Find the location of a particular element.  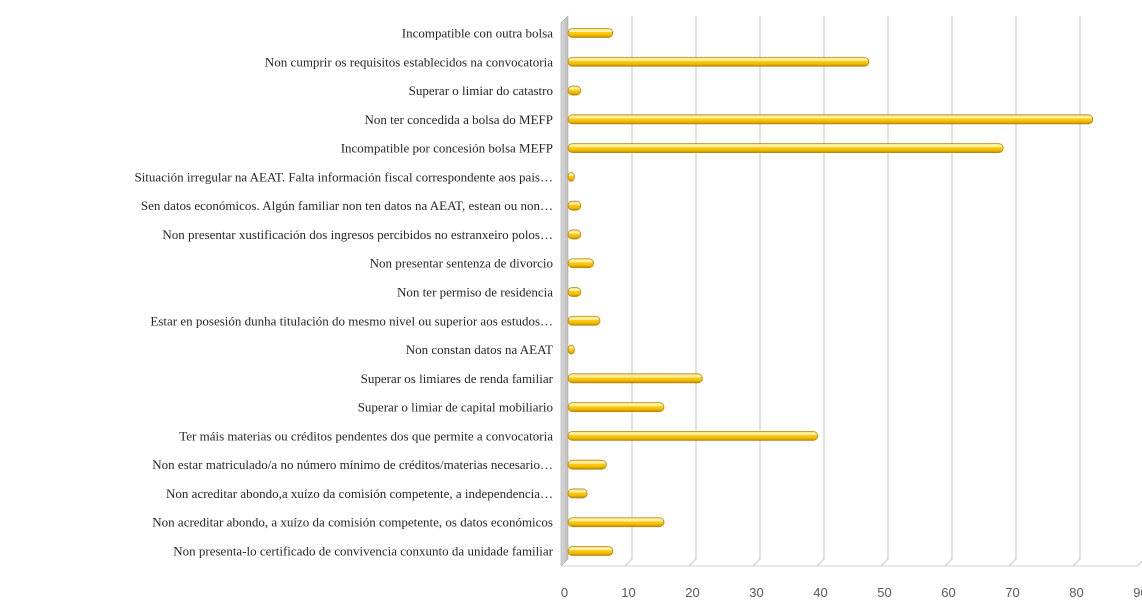

category-label: Superar os limiares de renda familiar is located at coordinates (457, 378).